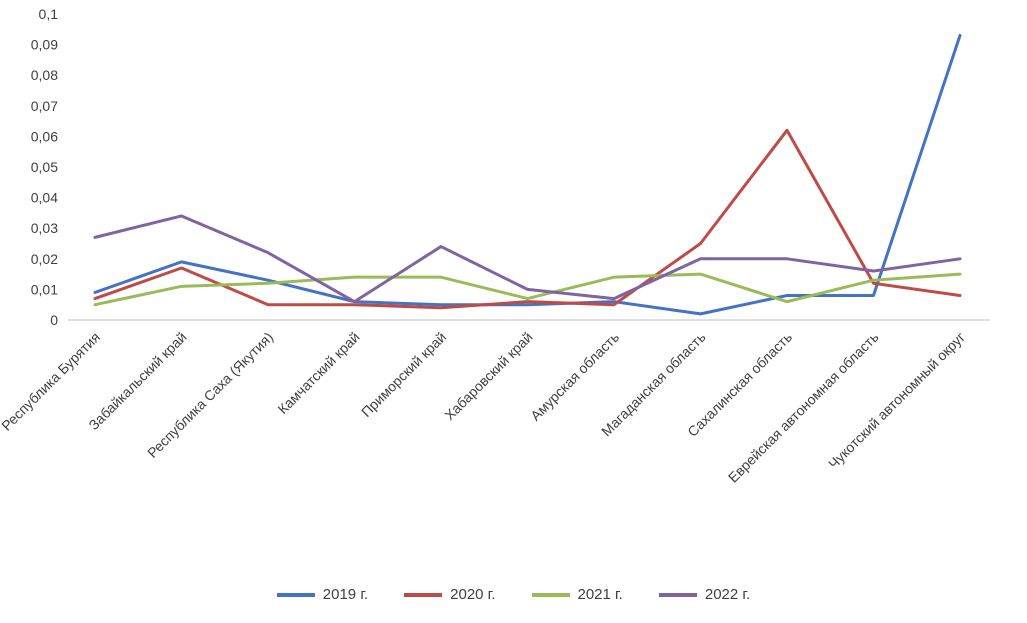 This screenshot has width=1027, height=623. Describe the element at coordinates (803, 407) in the screenshot. I see `x-axis-label: Еврейская автономная область` at that location.